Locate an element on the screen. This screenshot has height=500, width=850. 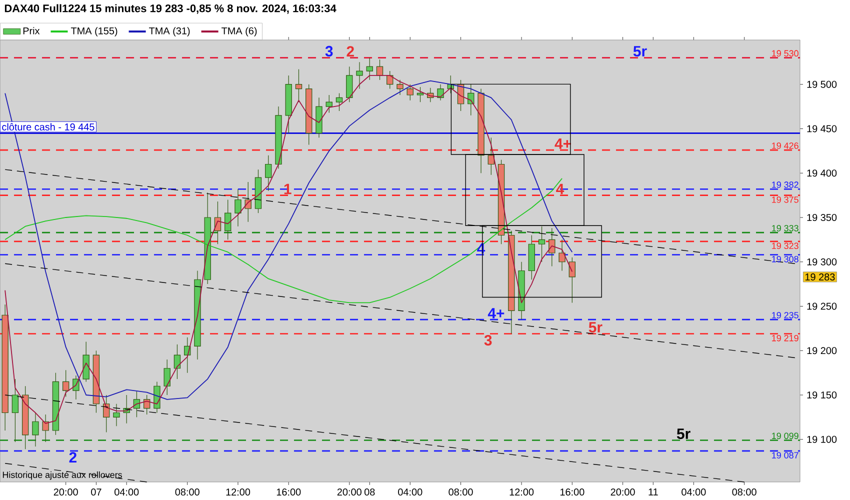
y-tick-label: 19 150 is located at coordinates (822, 395).